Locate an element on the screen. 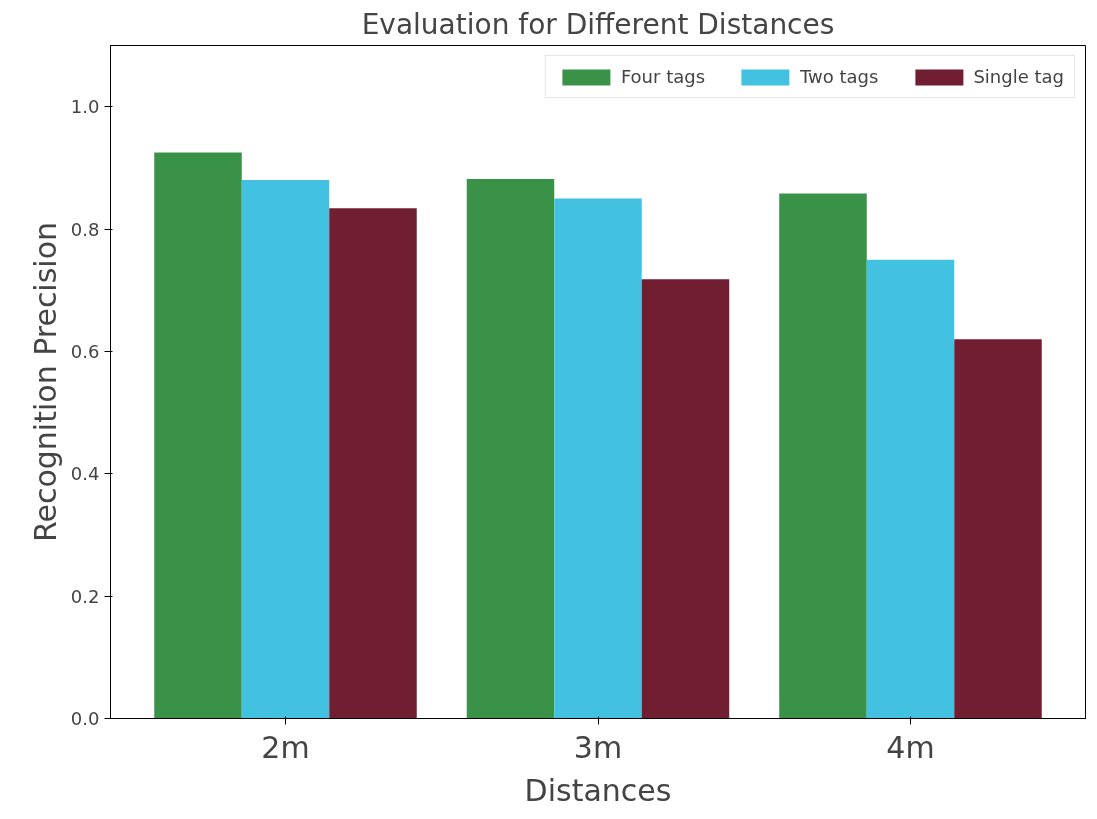  y-tick-label: 0.2 is located at coordinates (85, 596).